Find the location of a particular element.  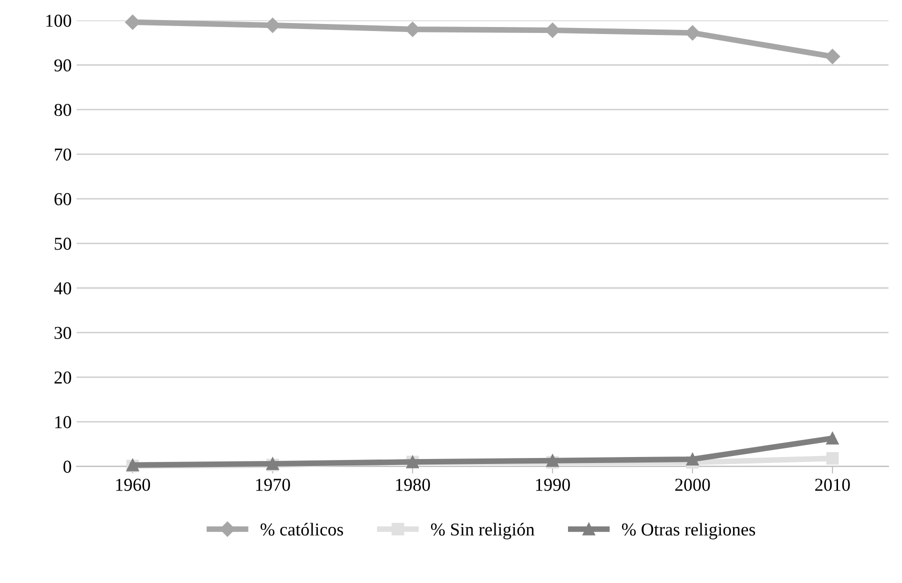

x-tick-label: 1990 is located at coordinates (553, 484).